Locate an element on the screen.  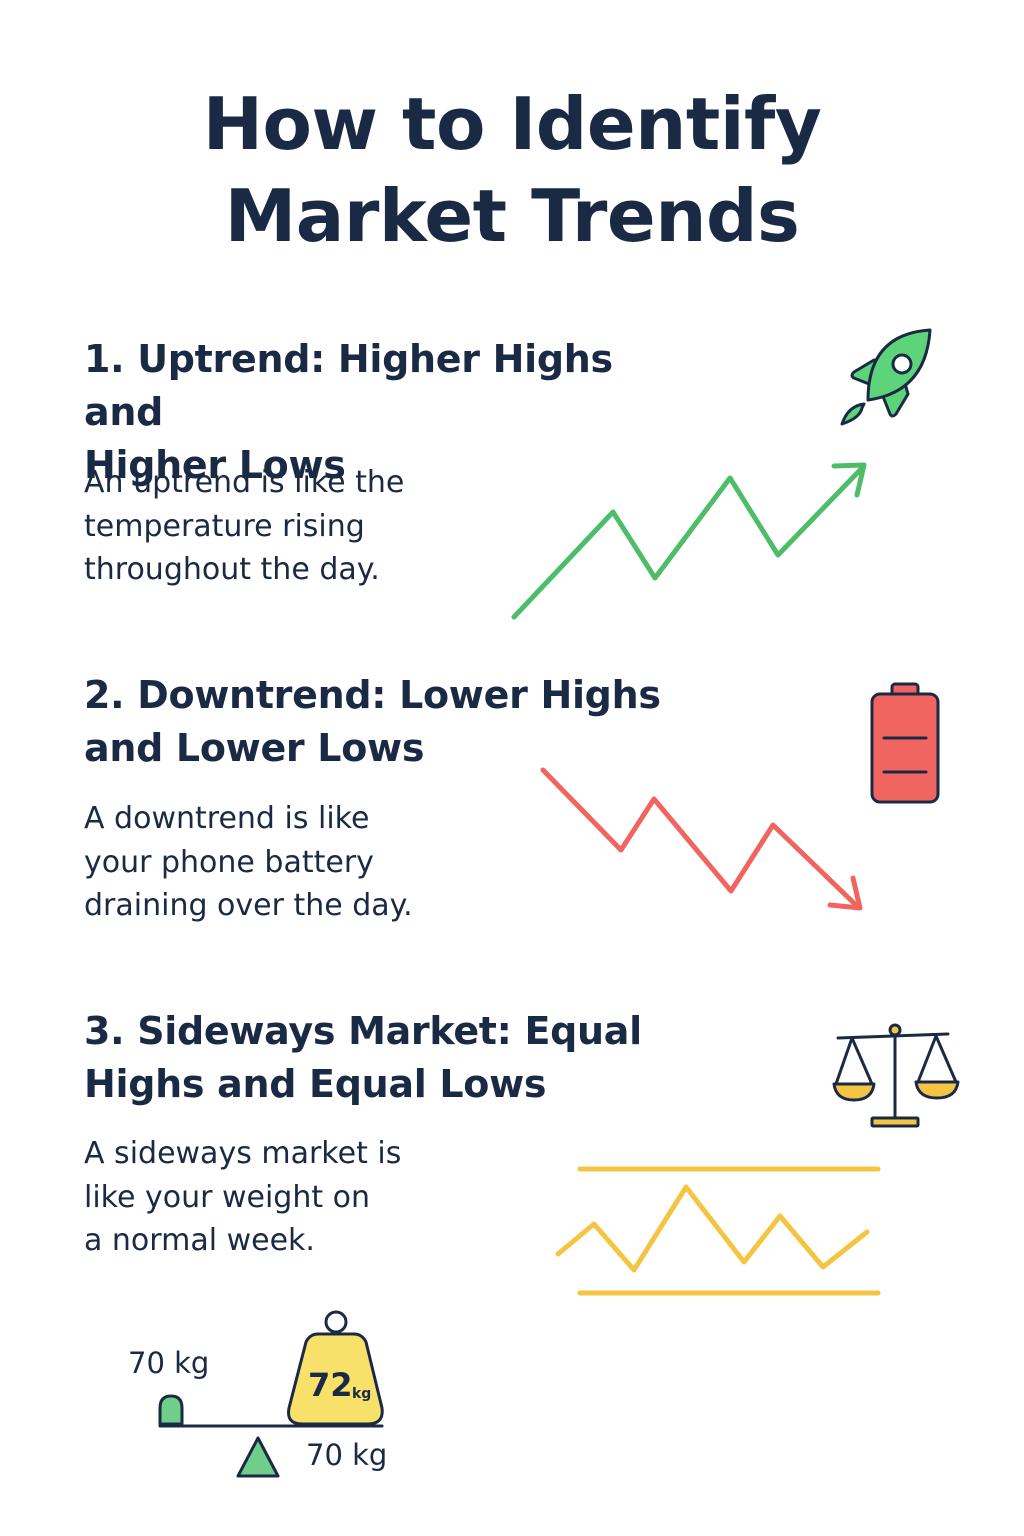
weight-unit: kg is located at coordinates (362, 1394).